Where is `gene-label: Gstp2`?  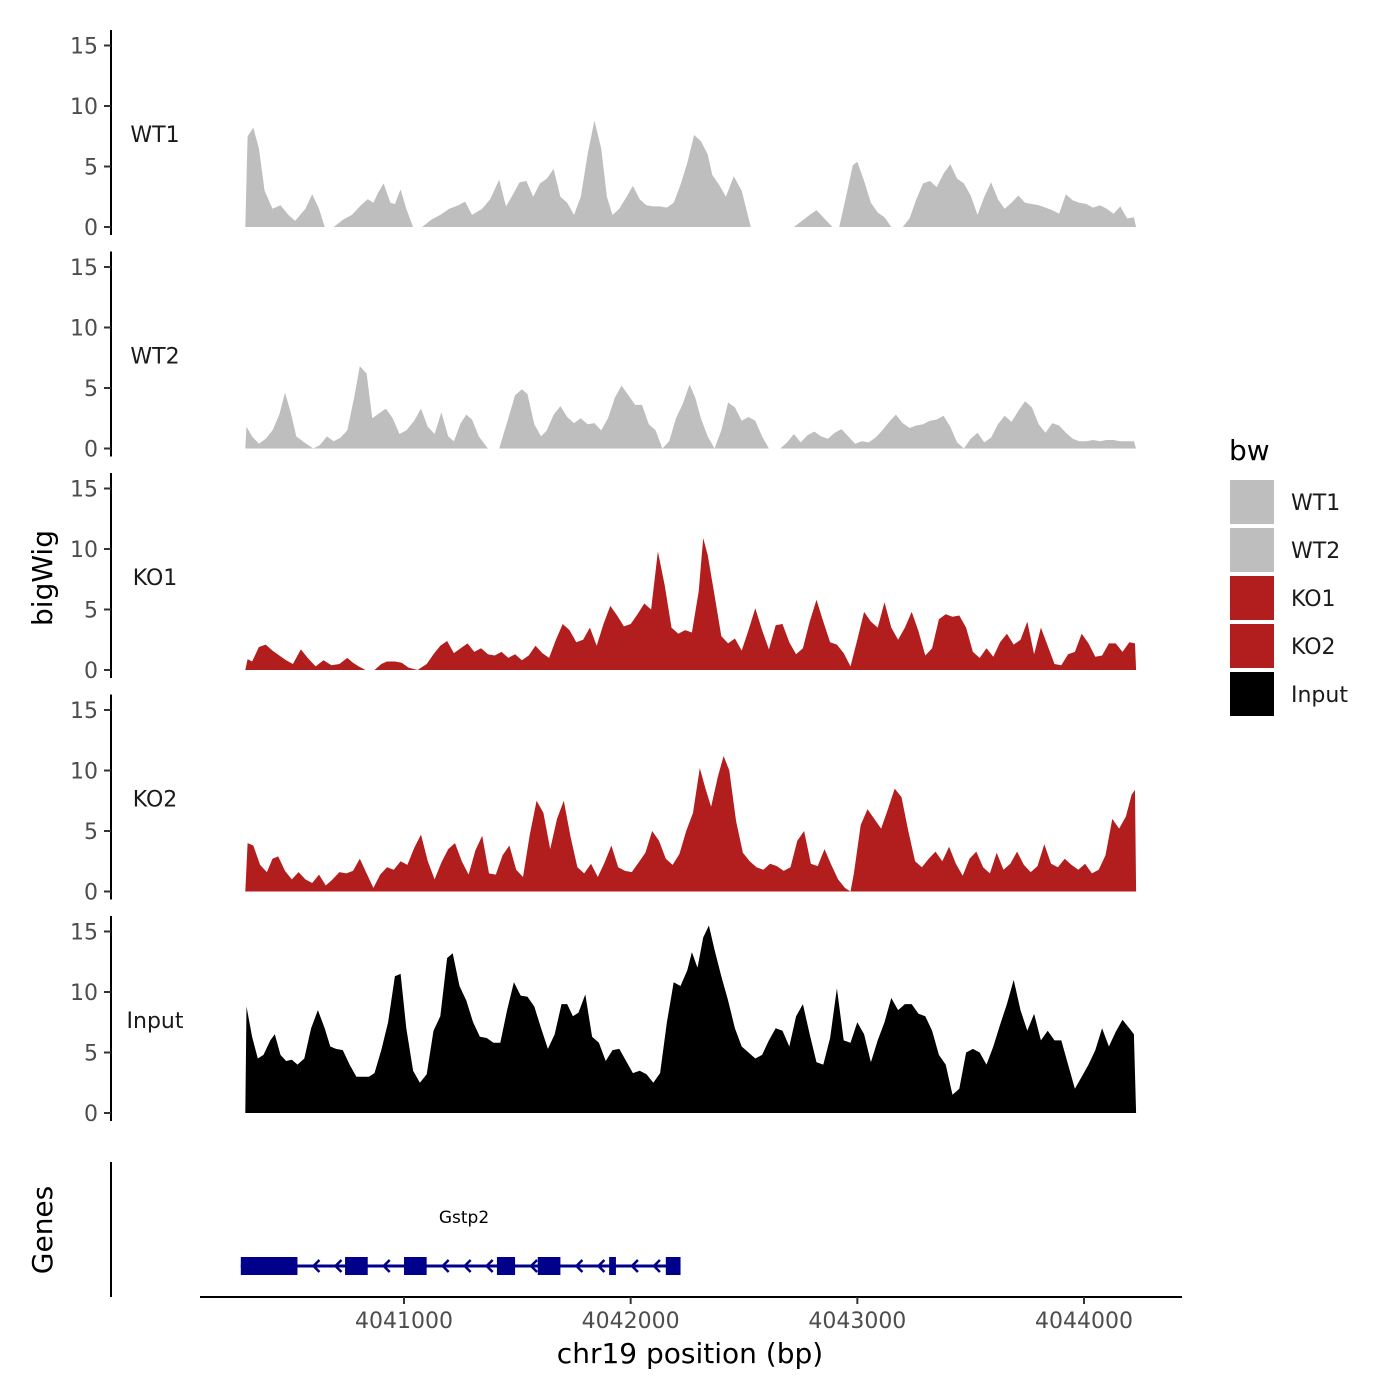
gene-label: Gstp2 is located at coordinates (464, 1218).